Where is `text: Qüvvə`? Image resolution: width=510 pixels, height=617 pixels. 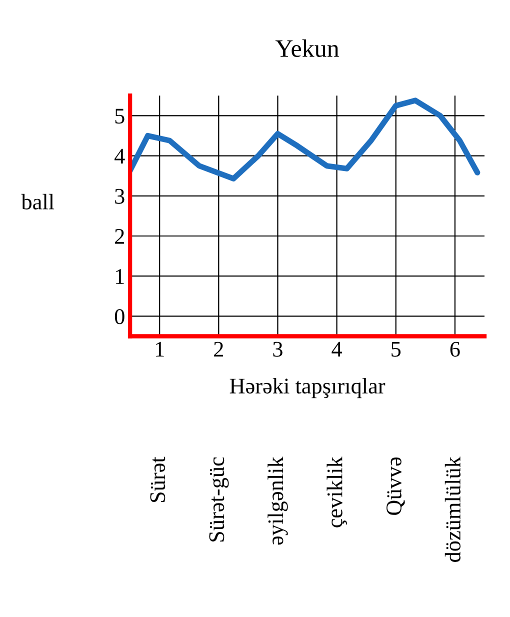 text: Qüvvə is located at coordinates (395, 486).